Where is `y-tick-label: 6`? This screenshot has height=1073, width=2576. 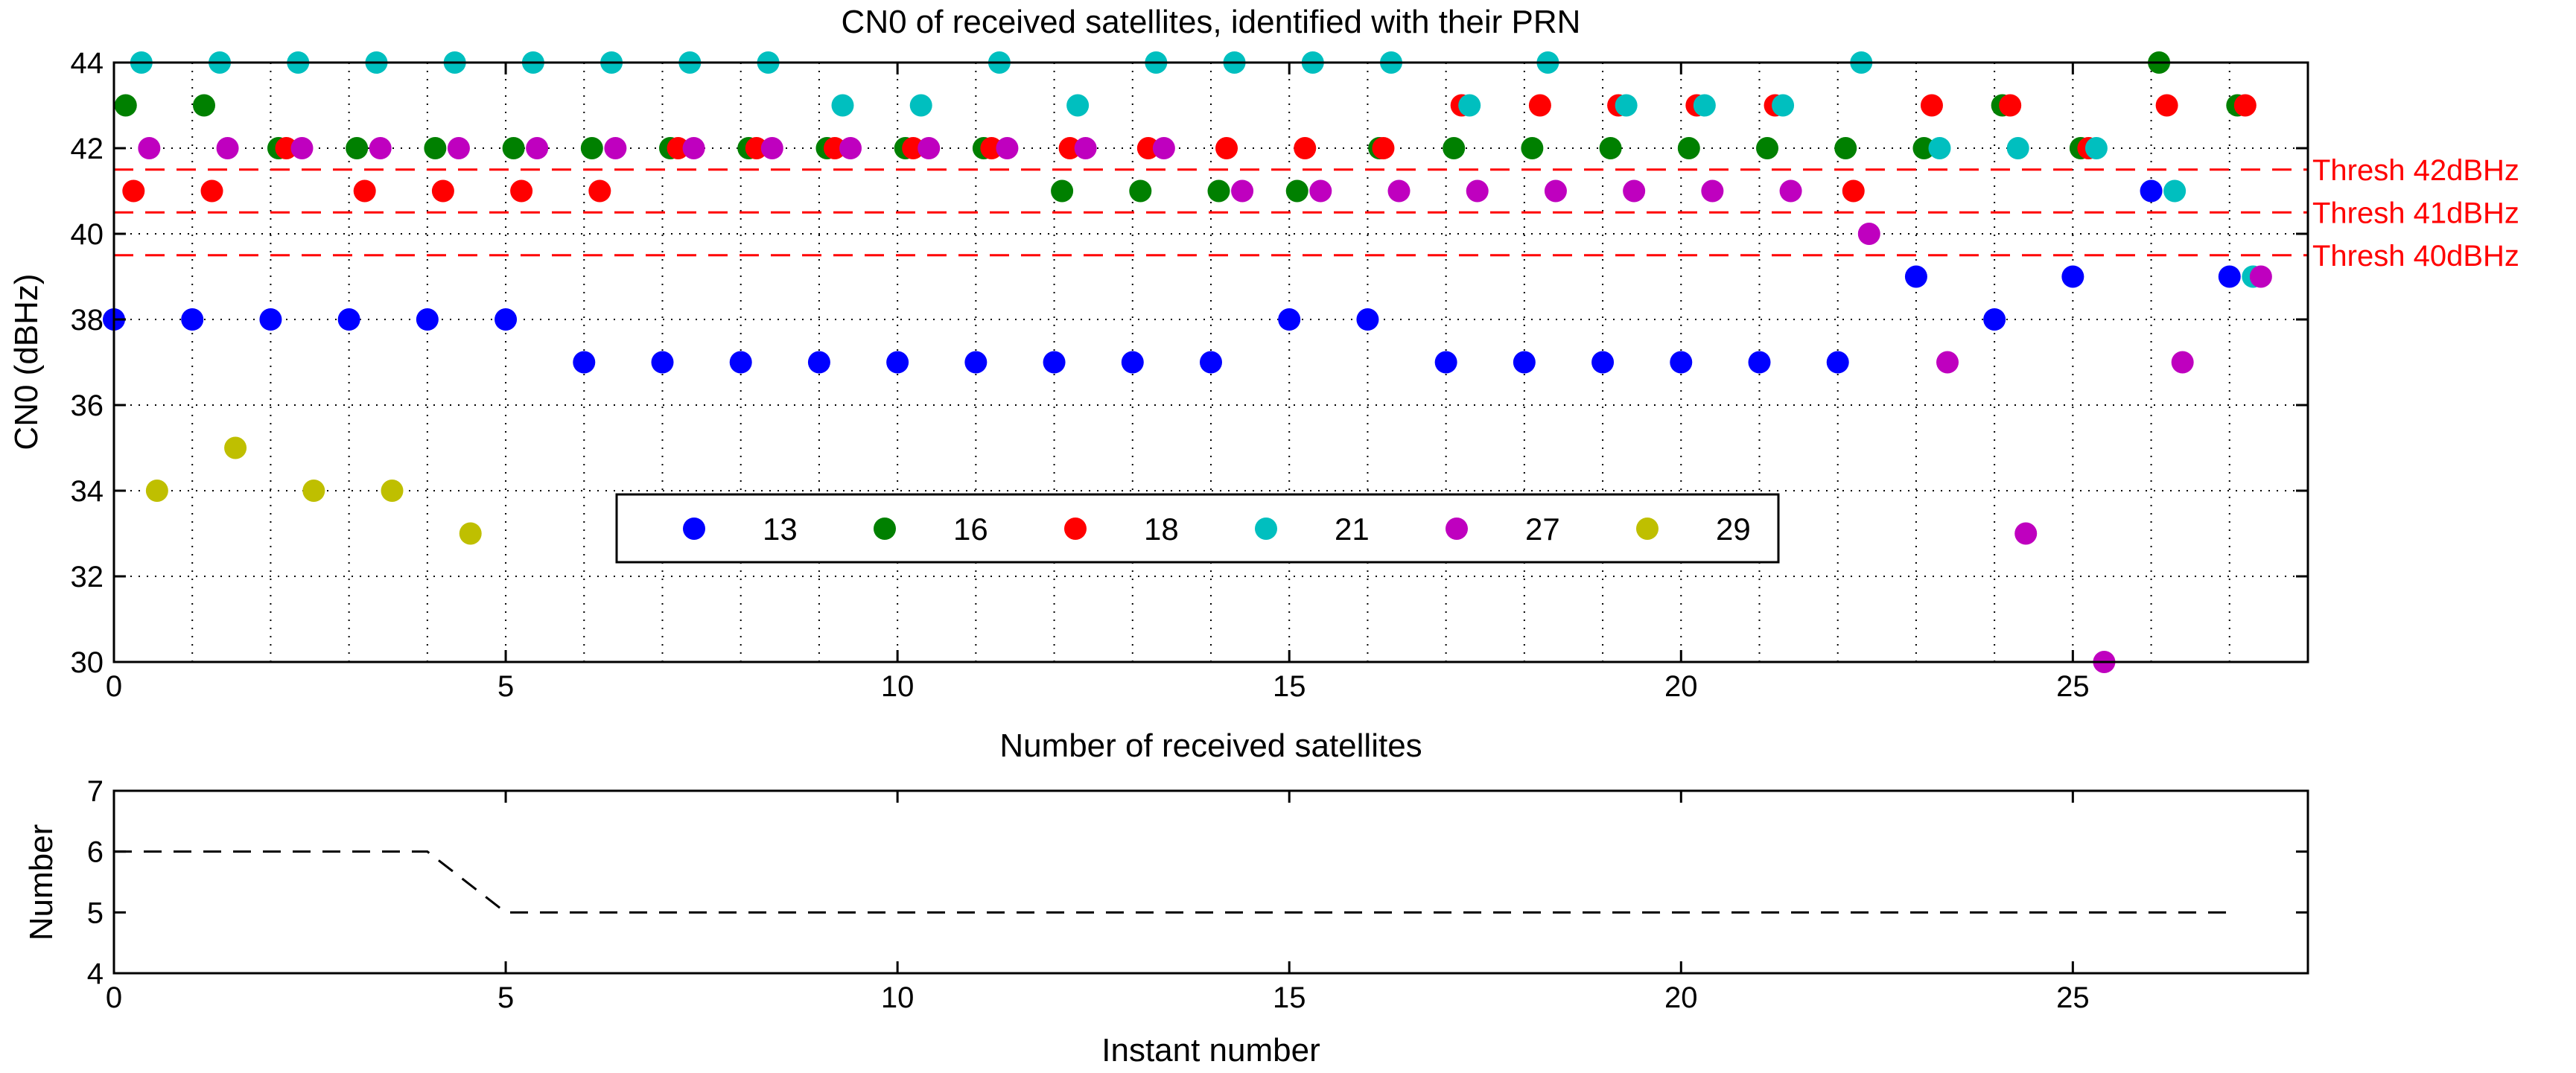 y-tick-label: 6 is located at coordinates (95, 853).